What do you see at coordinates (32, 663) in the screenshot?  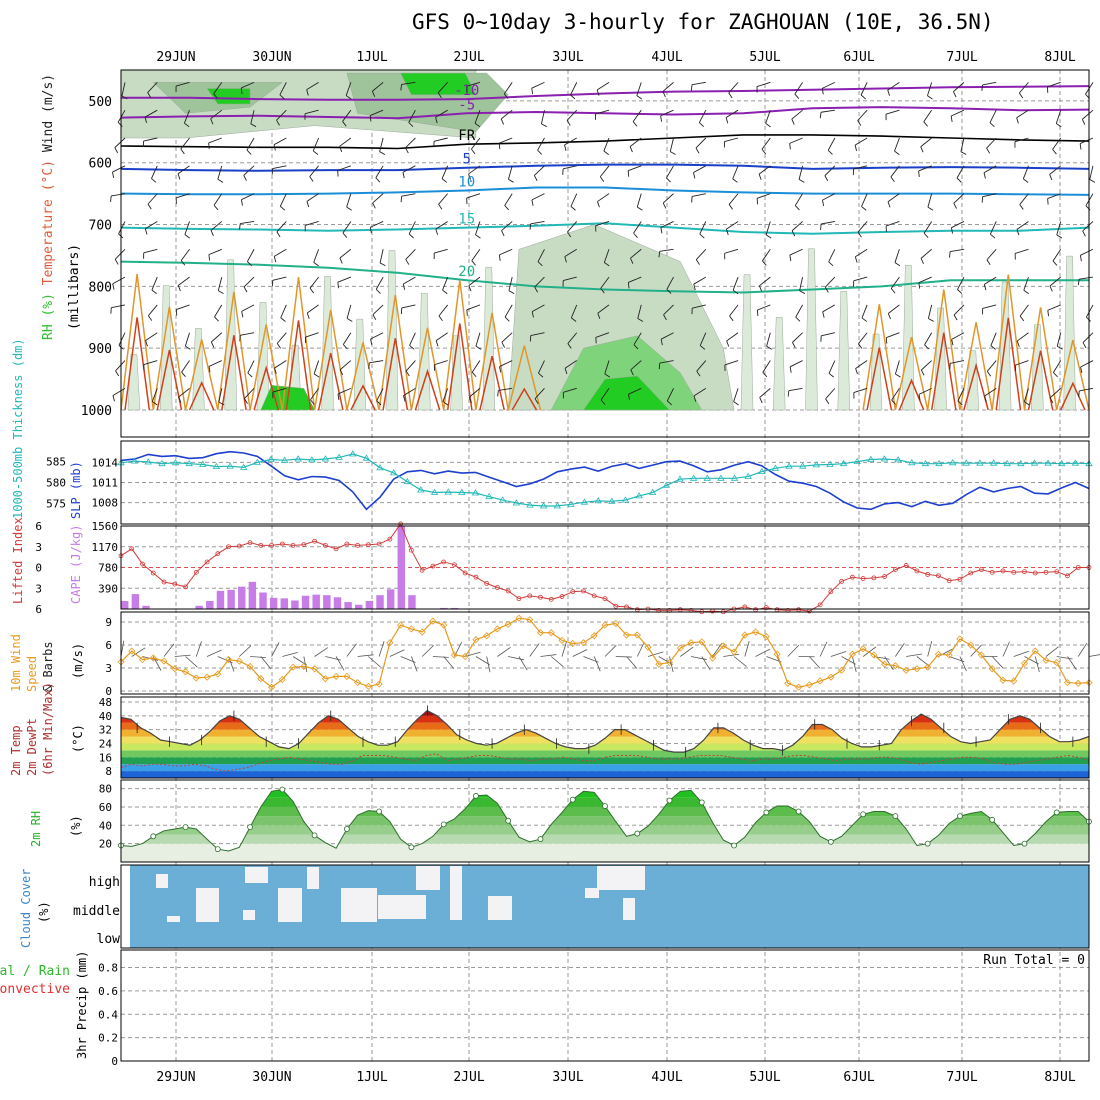 I see `wind-axis-label: 10m Wind Speed & Barbs` at bounding box center [32, 663].